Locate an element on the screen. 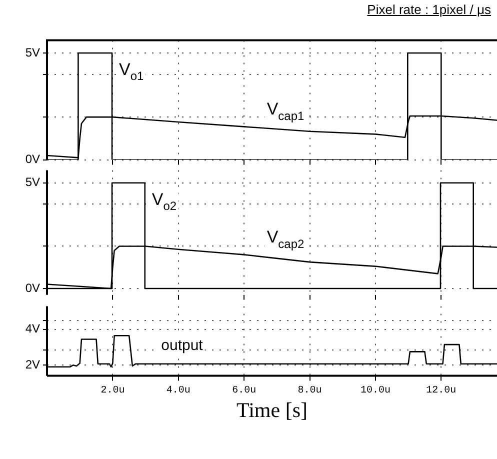  y-tick-label: 4V is located at coordinates (32, 329).